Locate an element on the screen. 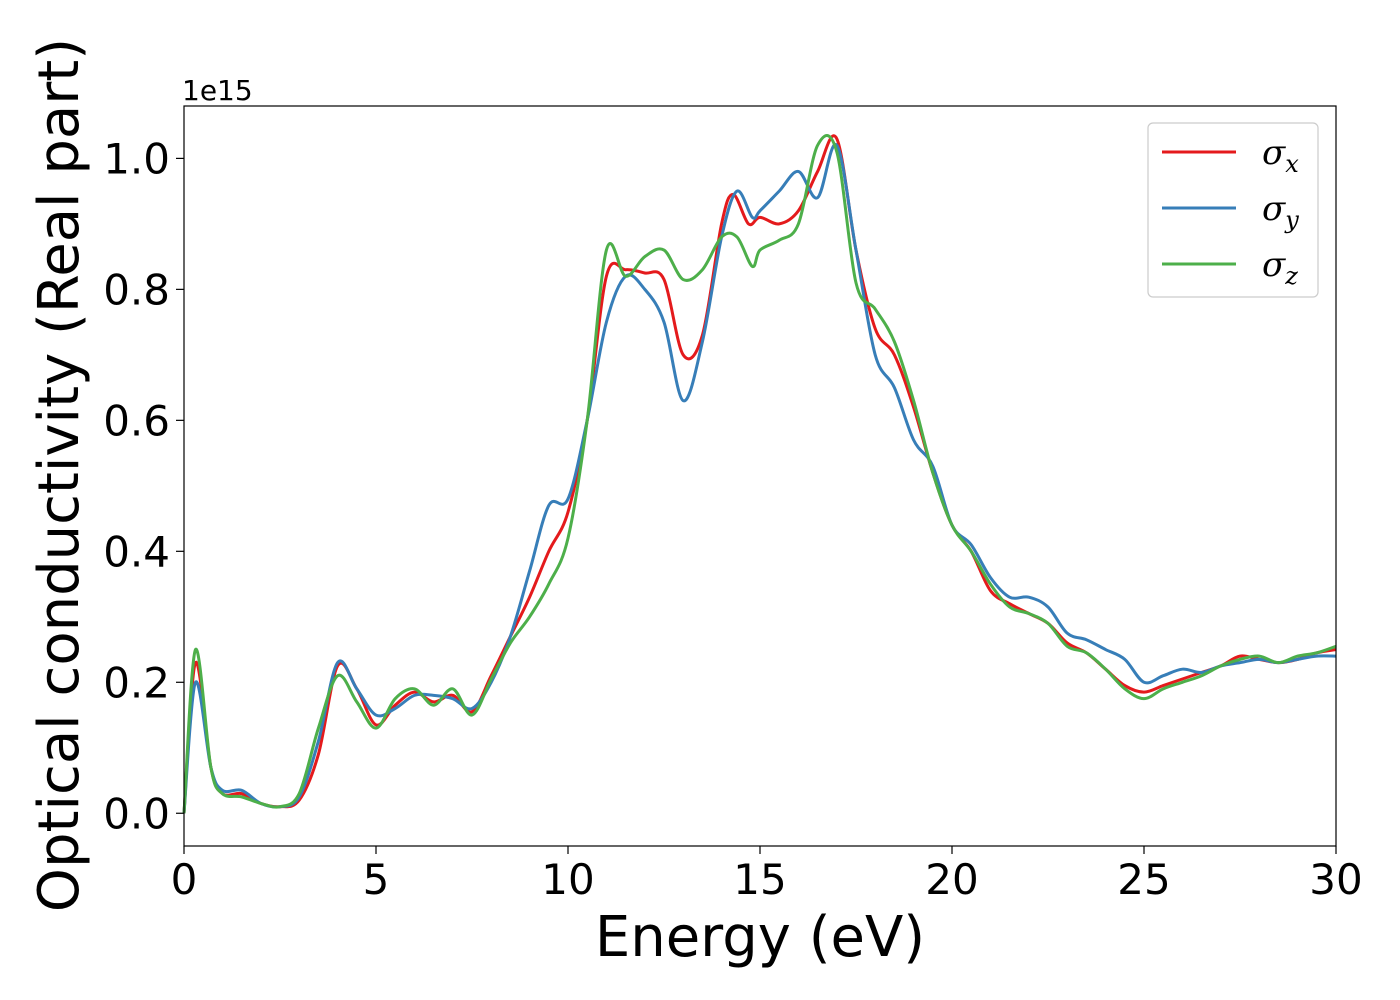 This screenshot has width=1400, height=1000. x-tick-label: 15 is located at coordinates (759, 879).